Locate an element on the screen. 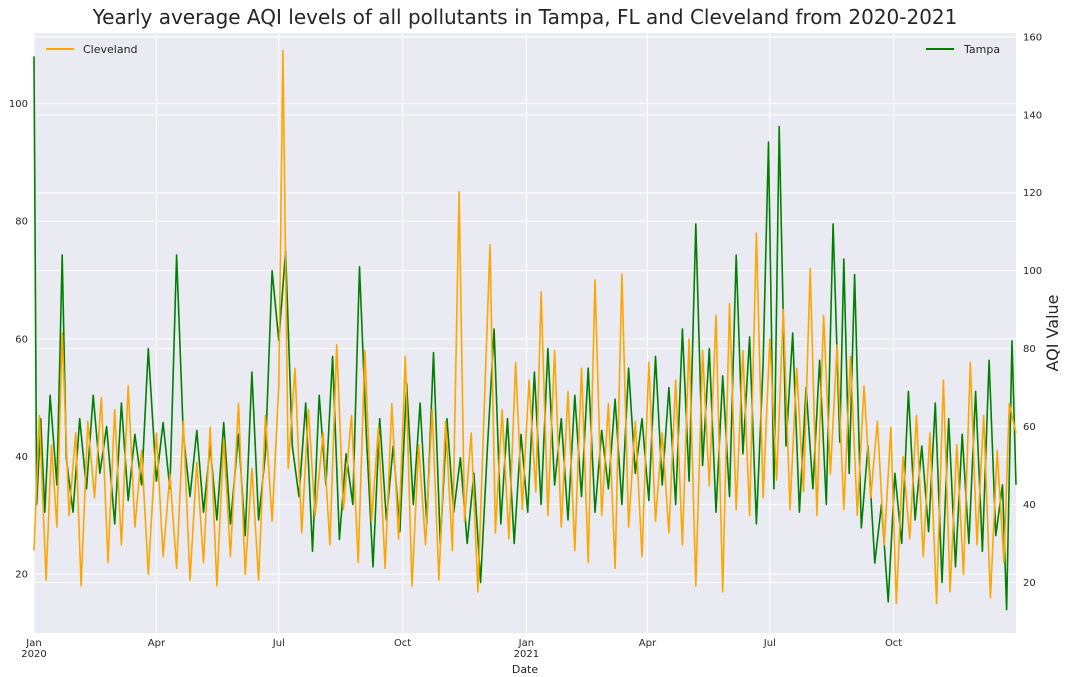 Image resolution: width=1070 pixels, height=677 pixels. y-tick-label-left: 20 is located at coordinates (21, 575).